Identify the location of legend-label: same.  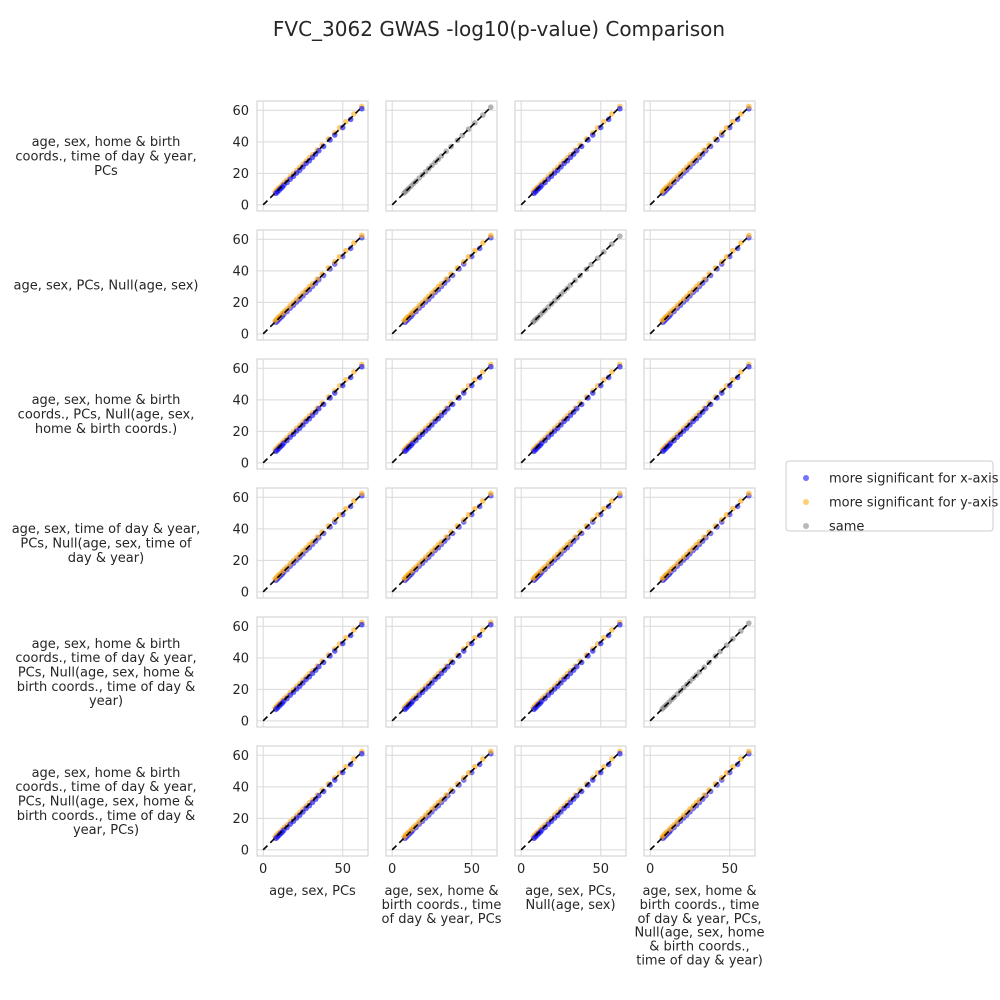
(846, 527).